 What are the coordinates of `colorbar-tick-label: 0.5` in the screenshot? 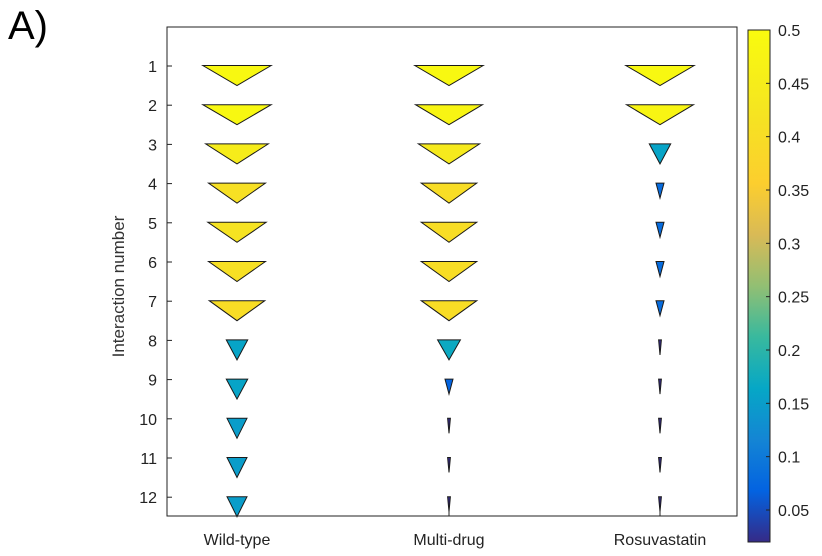 It's located at (789, 31).